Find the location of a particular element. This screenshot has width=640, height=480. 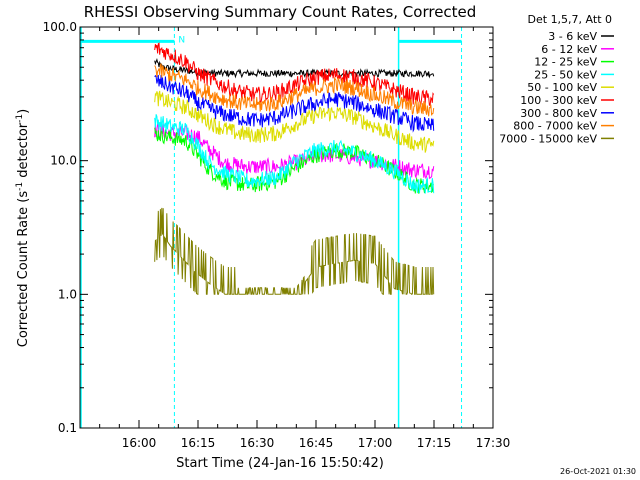

legend-label: 100 - 300 keV is located at coordinates (558, 100).